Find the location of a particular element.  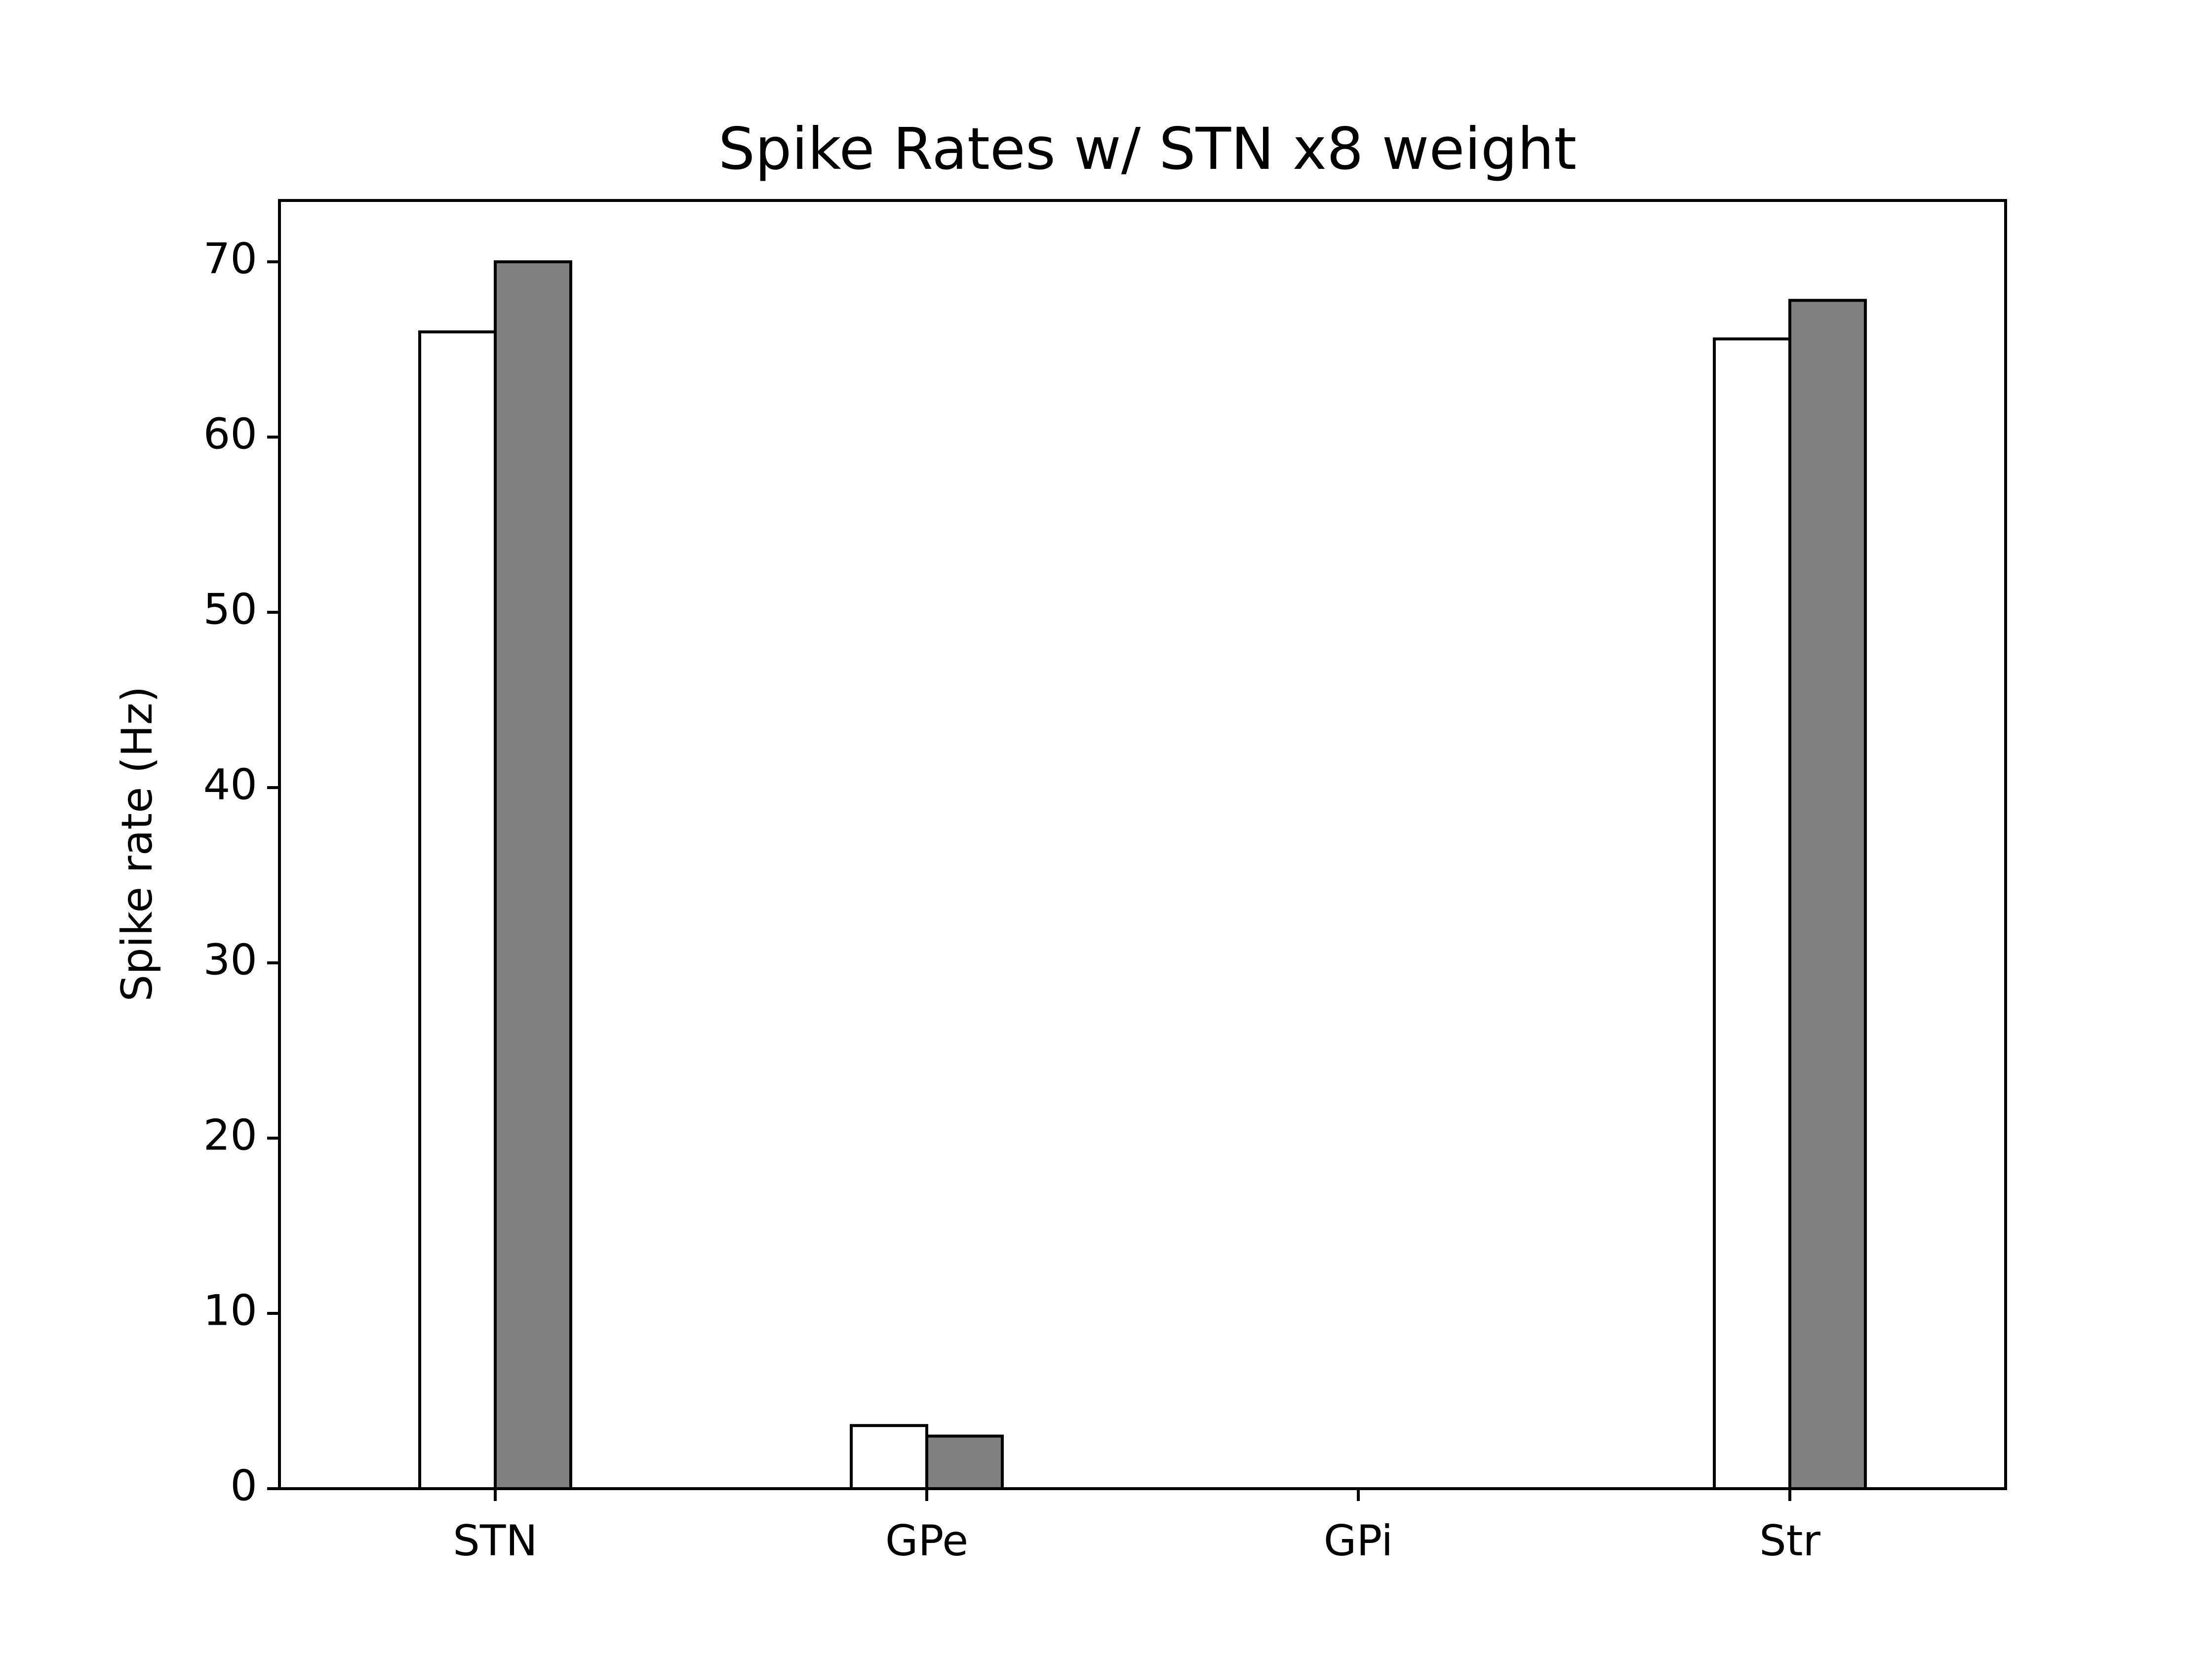

x-tick-label-stn: STN is located at coordinates (495, 1541).